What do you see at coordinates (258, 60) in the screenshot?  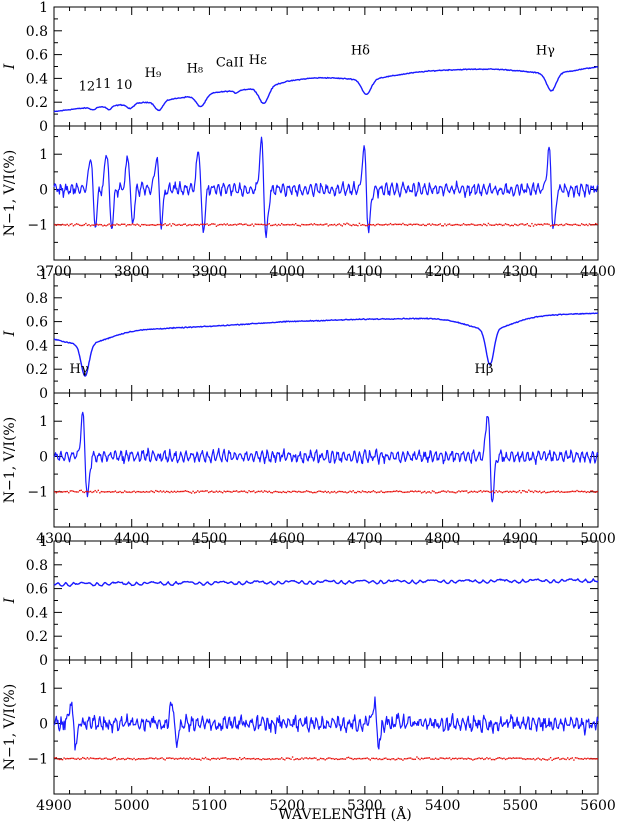 I see `line-id-label: Hε` at bounding box center [258, 60].